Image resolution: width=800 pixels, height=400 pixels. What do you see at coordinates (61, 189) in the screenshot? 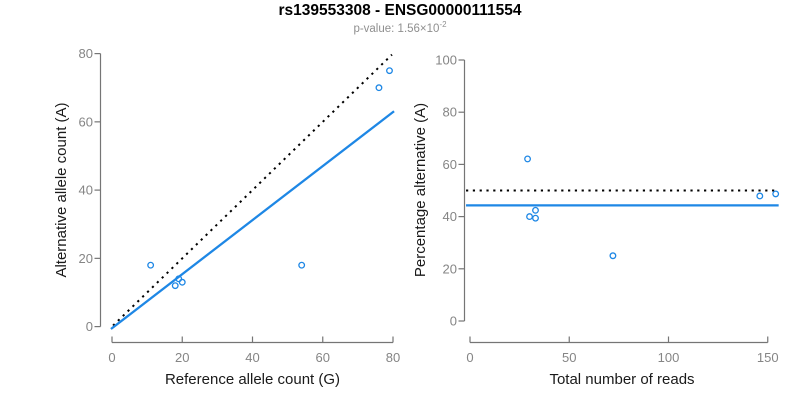
I see `y-axis-title: Alternative allele count (A)` at bounding box center [61, 189].